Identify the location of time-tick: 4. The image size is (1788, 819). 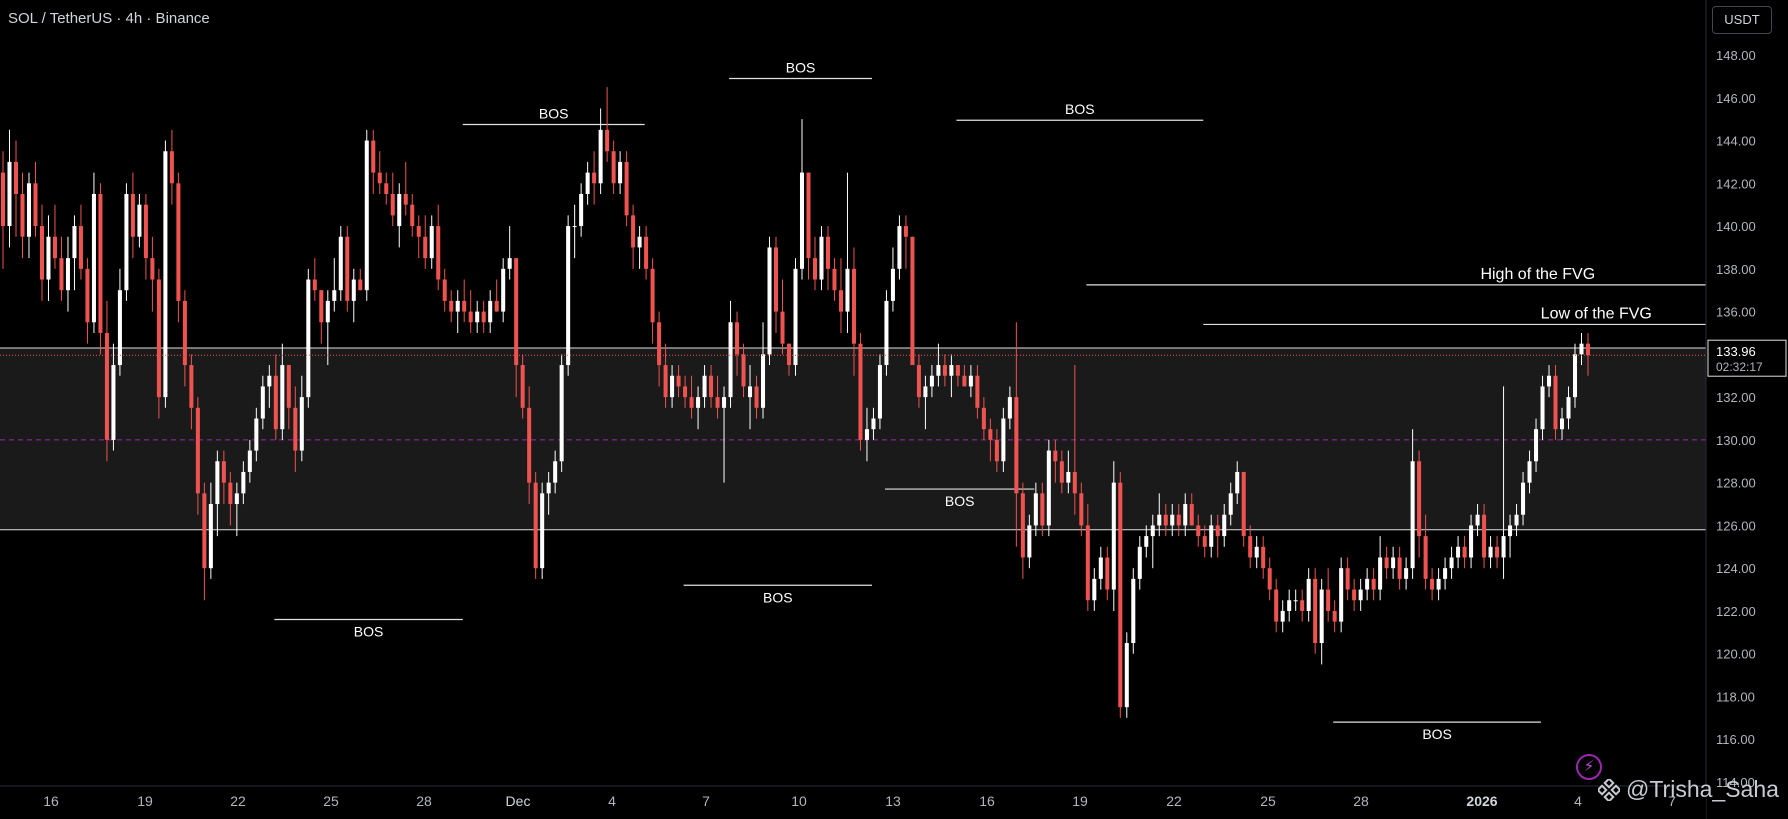
(612, 801).